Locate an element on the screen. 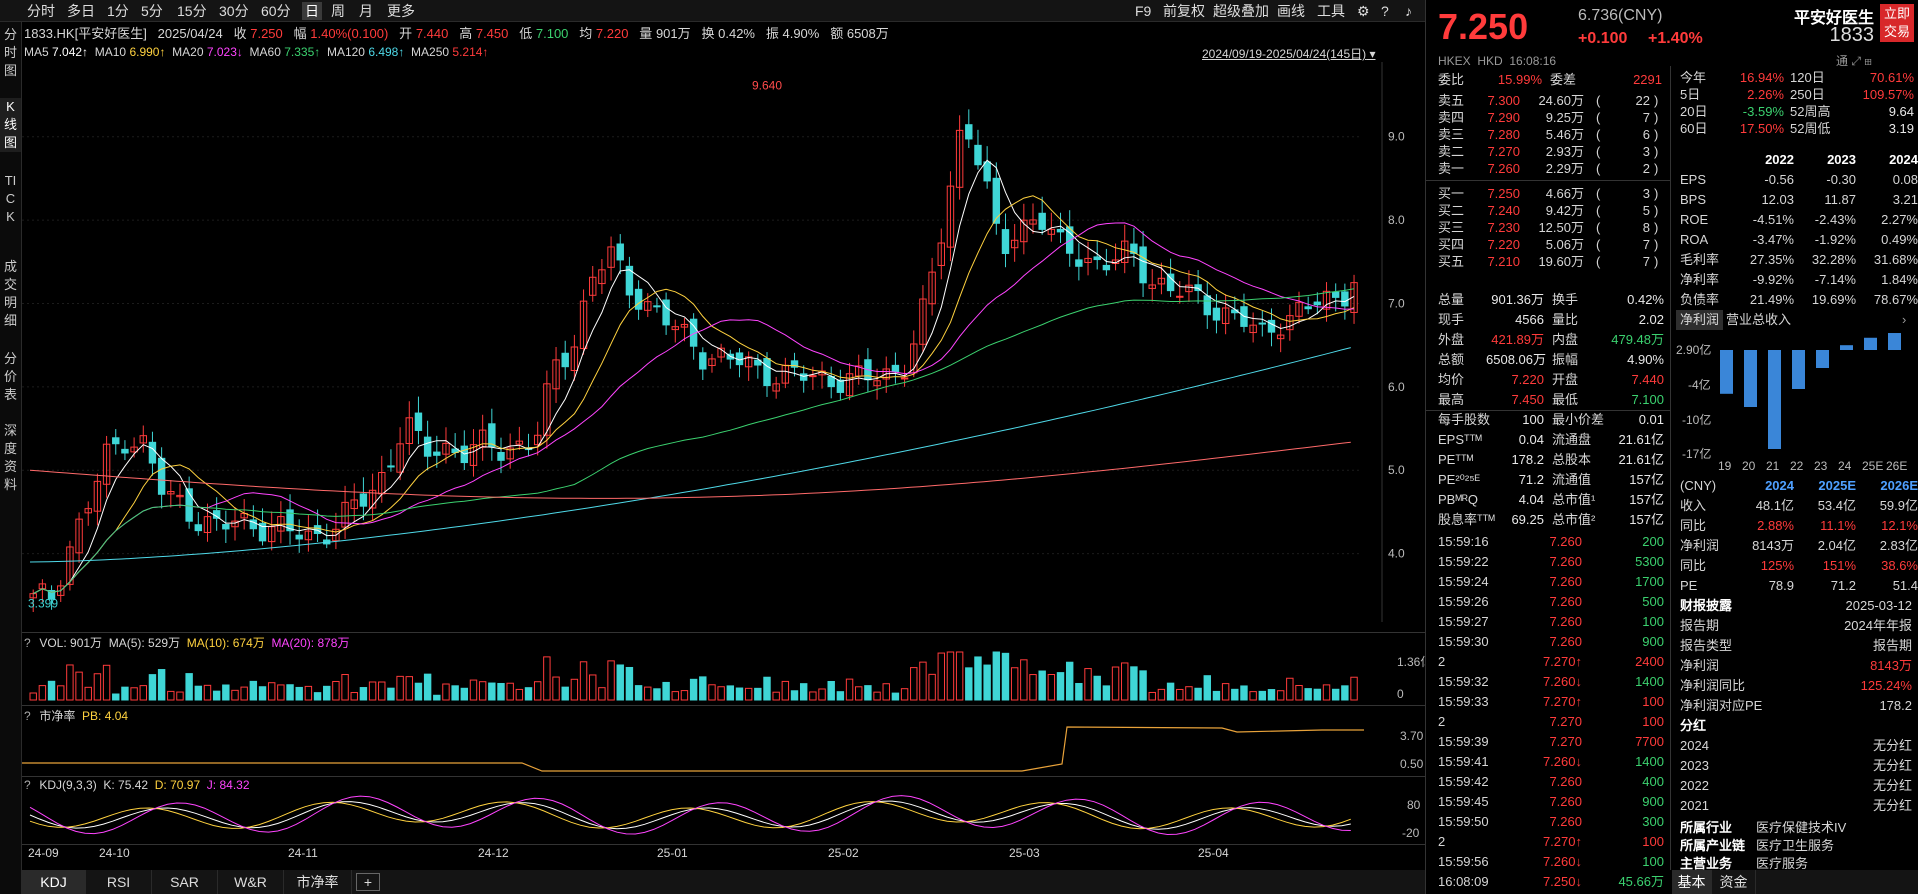  tick-volume: 100 is located at coordinates (1653, 721).